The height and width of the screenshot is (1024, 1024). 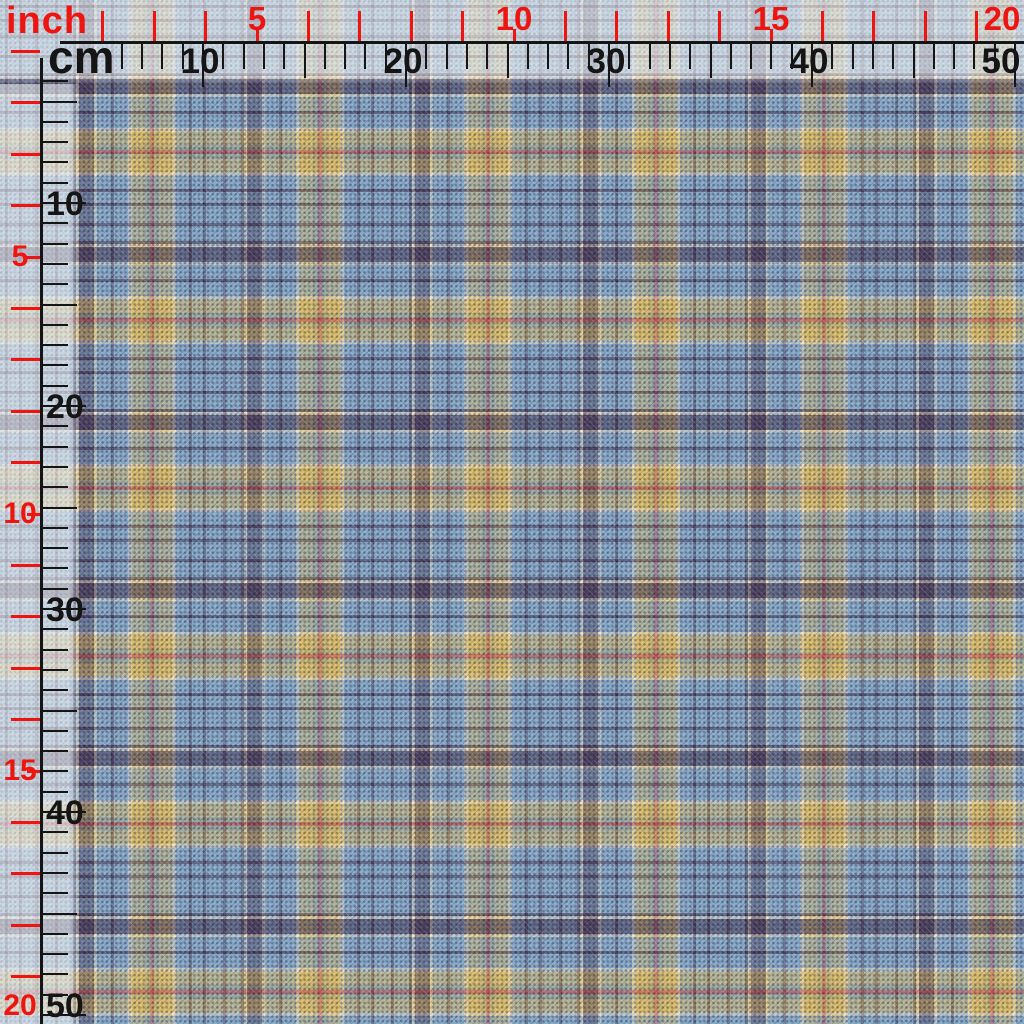 What do you see at coordinates (809, 61) in the screenshot?
I see `top-cm-label: 40` at bounding box center [809, 61].